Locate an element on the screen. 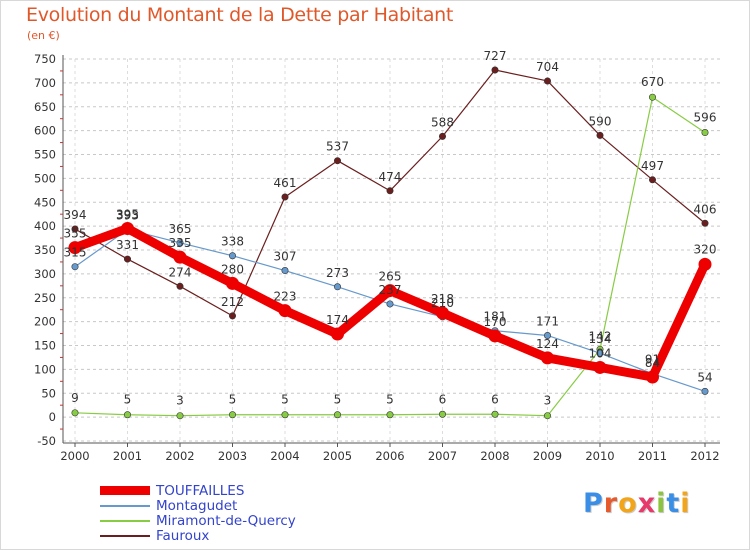 Image resolution: width=750 pixels, height=550 pixels. x-tick-label: 2006 is located at coordinates (389, 456).